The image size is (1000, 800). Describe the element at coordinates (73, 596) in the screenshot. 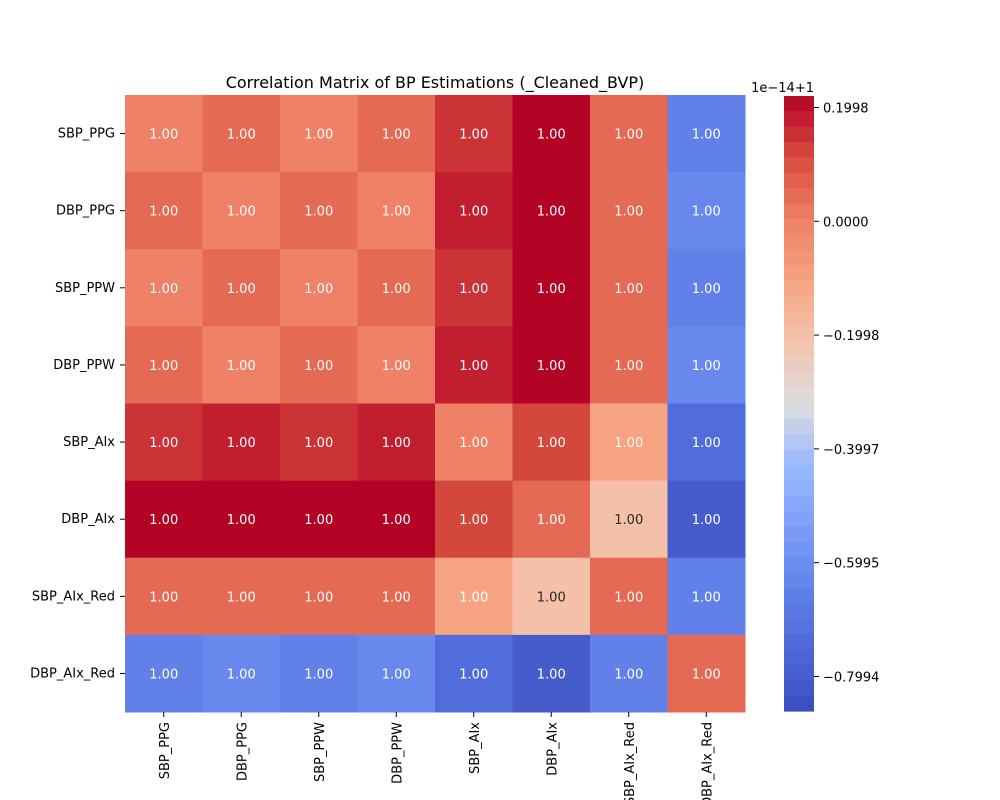

I see `row-label: SBP_AIx_Red` at that location.